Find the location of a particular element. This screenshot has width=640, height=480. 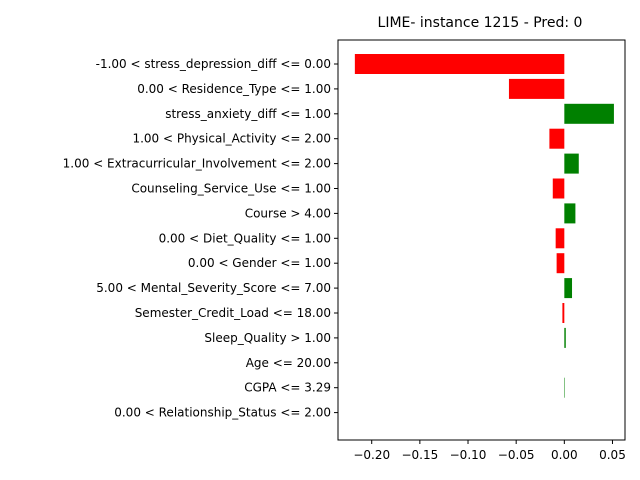

y-tick-label: Counseling_Service_Use <= 1.00 is located at coordinates (231, 189).